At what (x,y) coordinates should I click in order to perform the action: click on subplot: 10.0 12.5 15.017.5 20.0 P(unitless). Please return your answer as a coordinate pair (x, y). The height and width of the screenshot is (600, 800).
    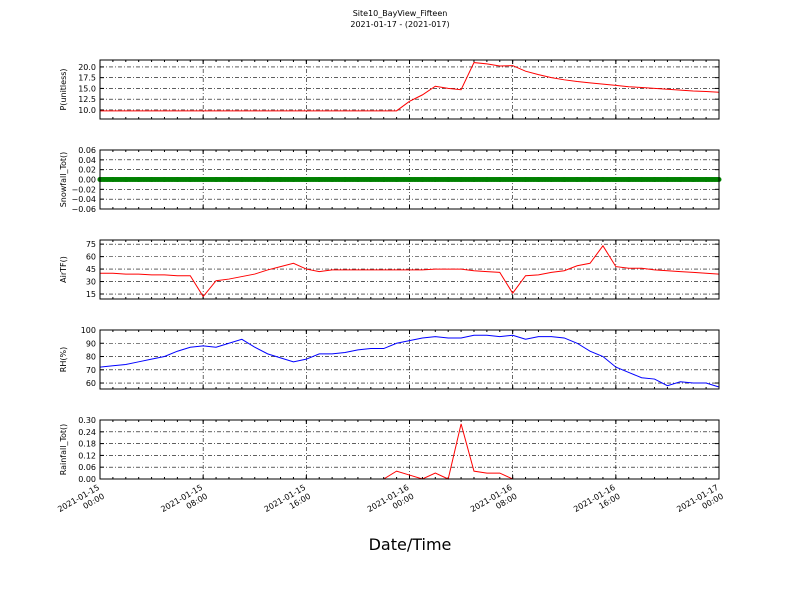
    Looking at the image, I should click on (389, 89).